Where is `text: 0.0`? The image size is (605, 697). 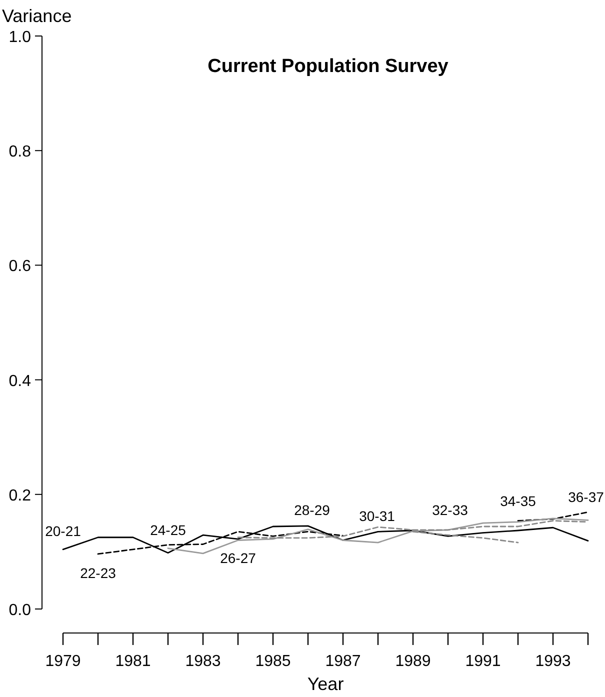 text: 0.0 is located at coordinates (19, 610).